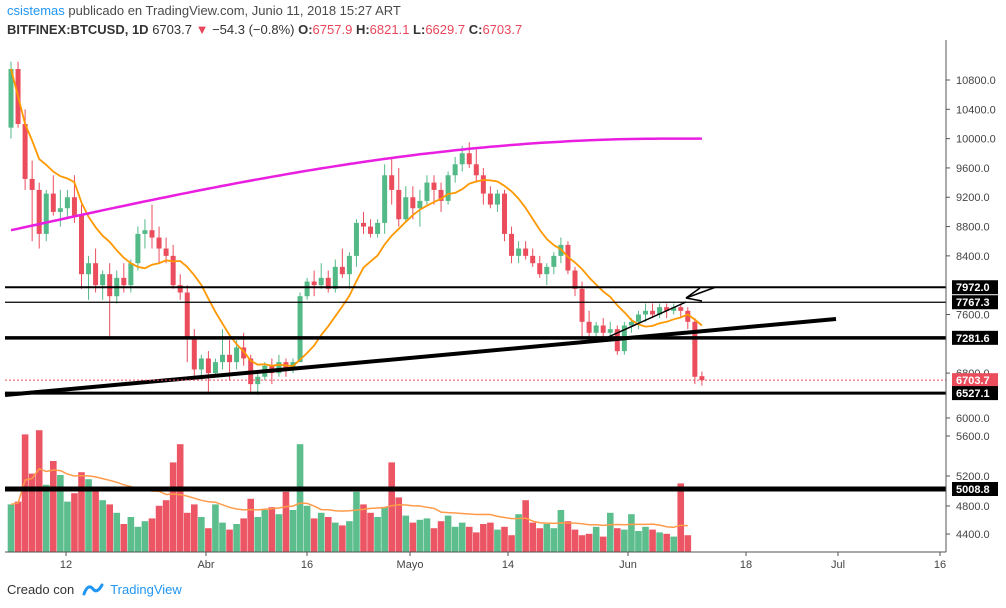  What do you see at coordinates (973, 257) in the screenshot?
I see `price-tick-label: 8400.0` at bounding box center [973, 257].